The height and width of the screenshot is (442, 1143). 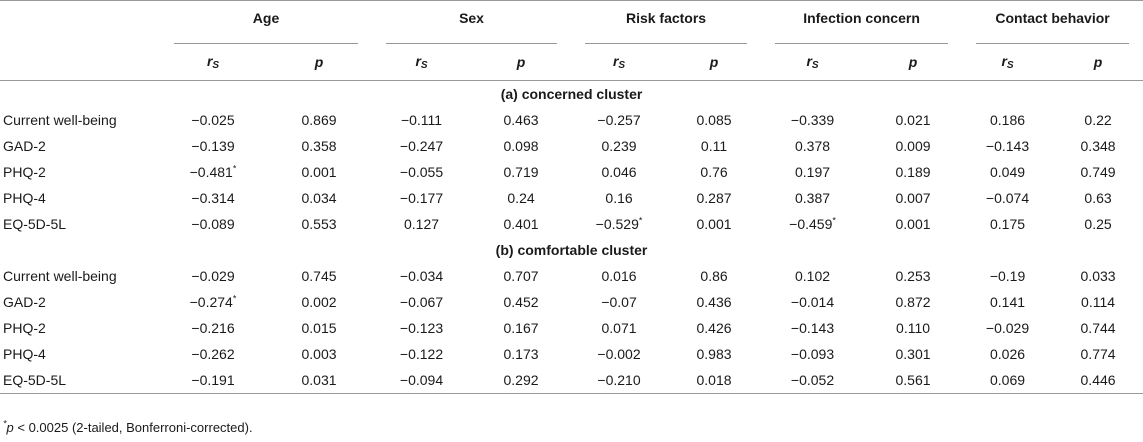 I want to click on p-cell: 0.301, so click(x=913, y=354).